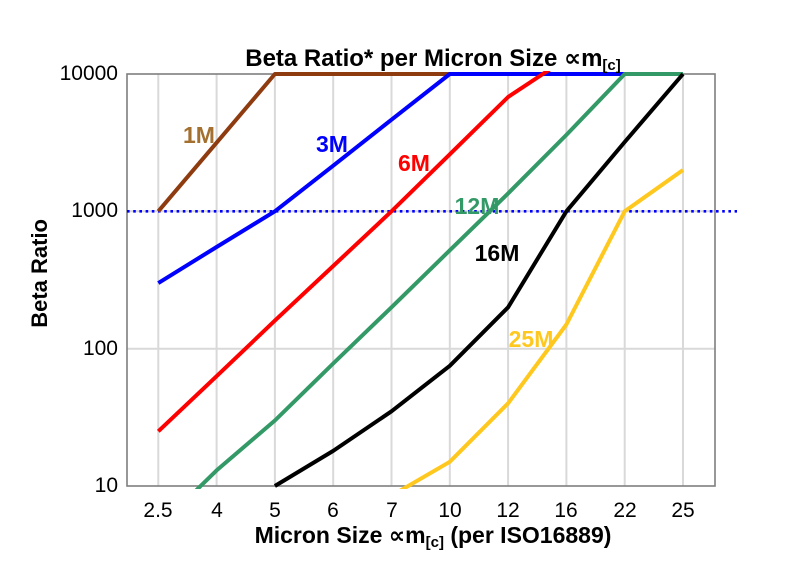 This screenshot has height=571, width=800. Describe the element at coordinates (106, 485) in the screenshot. I see `y-tick-label-10: 10` at that location.